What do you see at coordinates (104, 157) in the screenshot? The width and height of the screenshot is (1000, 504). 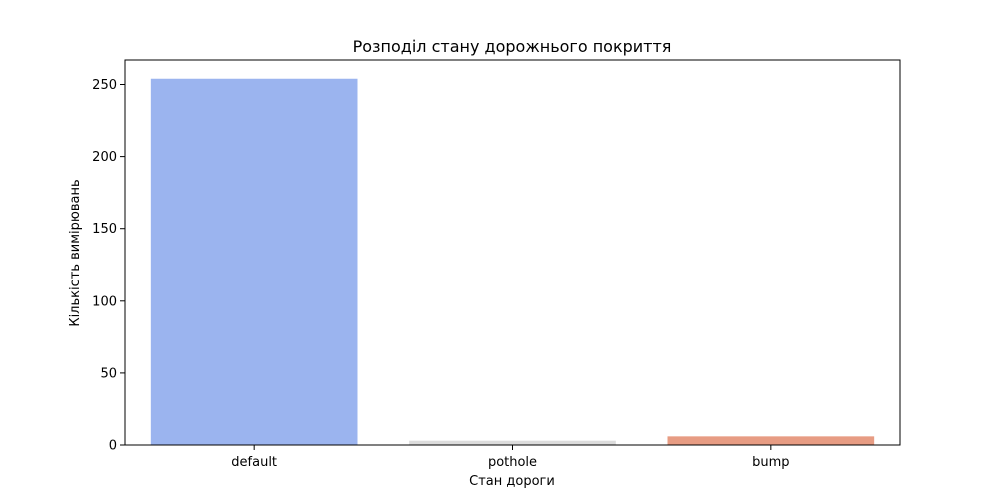 I see `y-tick-label: 200` at bounding box center [104, 157].